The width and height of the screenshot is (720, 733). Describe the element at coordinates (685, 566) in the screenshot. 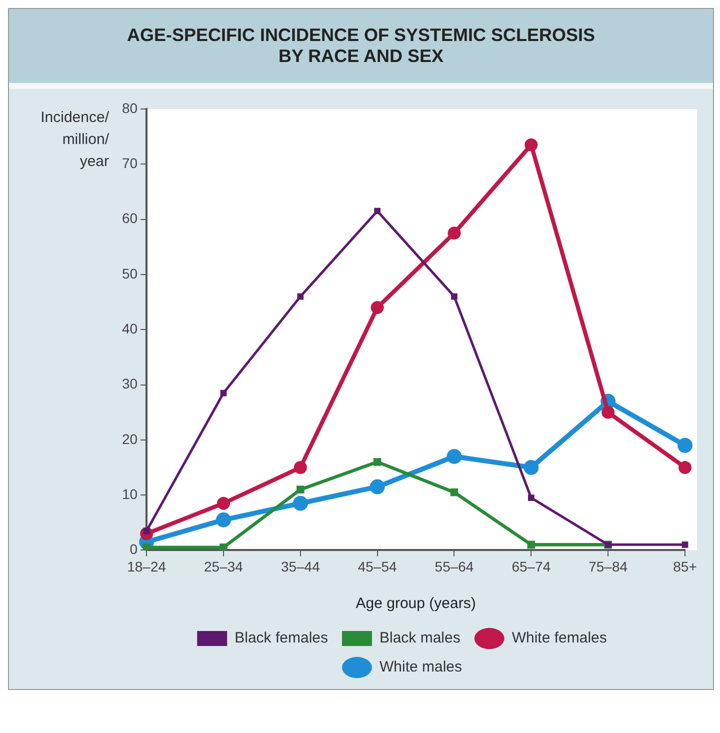

I see `x-tick-label: 85+` at that location.